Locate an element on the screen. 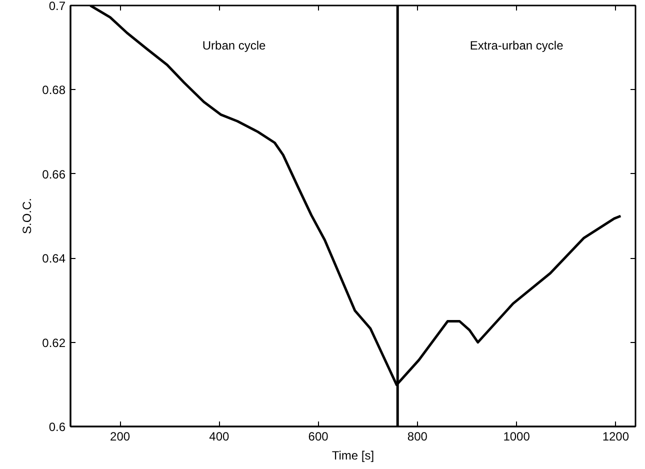  annotation: Urban cycle is located at coordinates (234, 45).